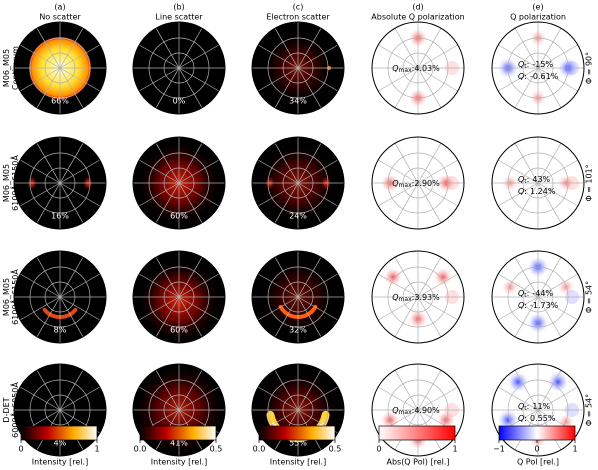 This screenshot has width=598, height=470. What do you see at coordinates (60, 410) in the screenshot?
I see `polar-panel: 4%` at bounding box center [60, 410].